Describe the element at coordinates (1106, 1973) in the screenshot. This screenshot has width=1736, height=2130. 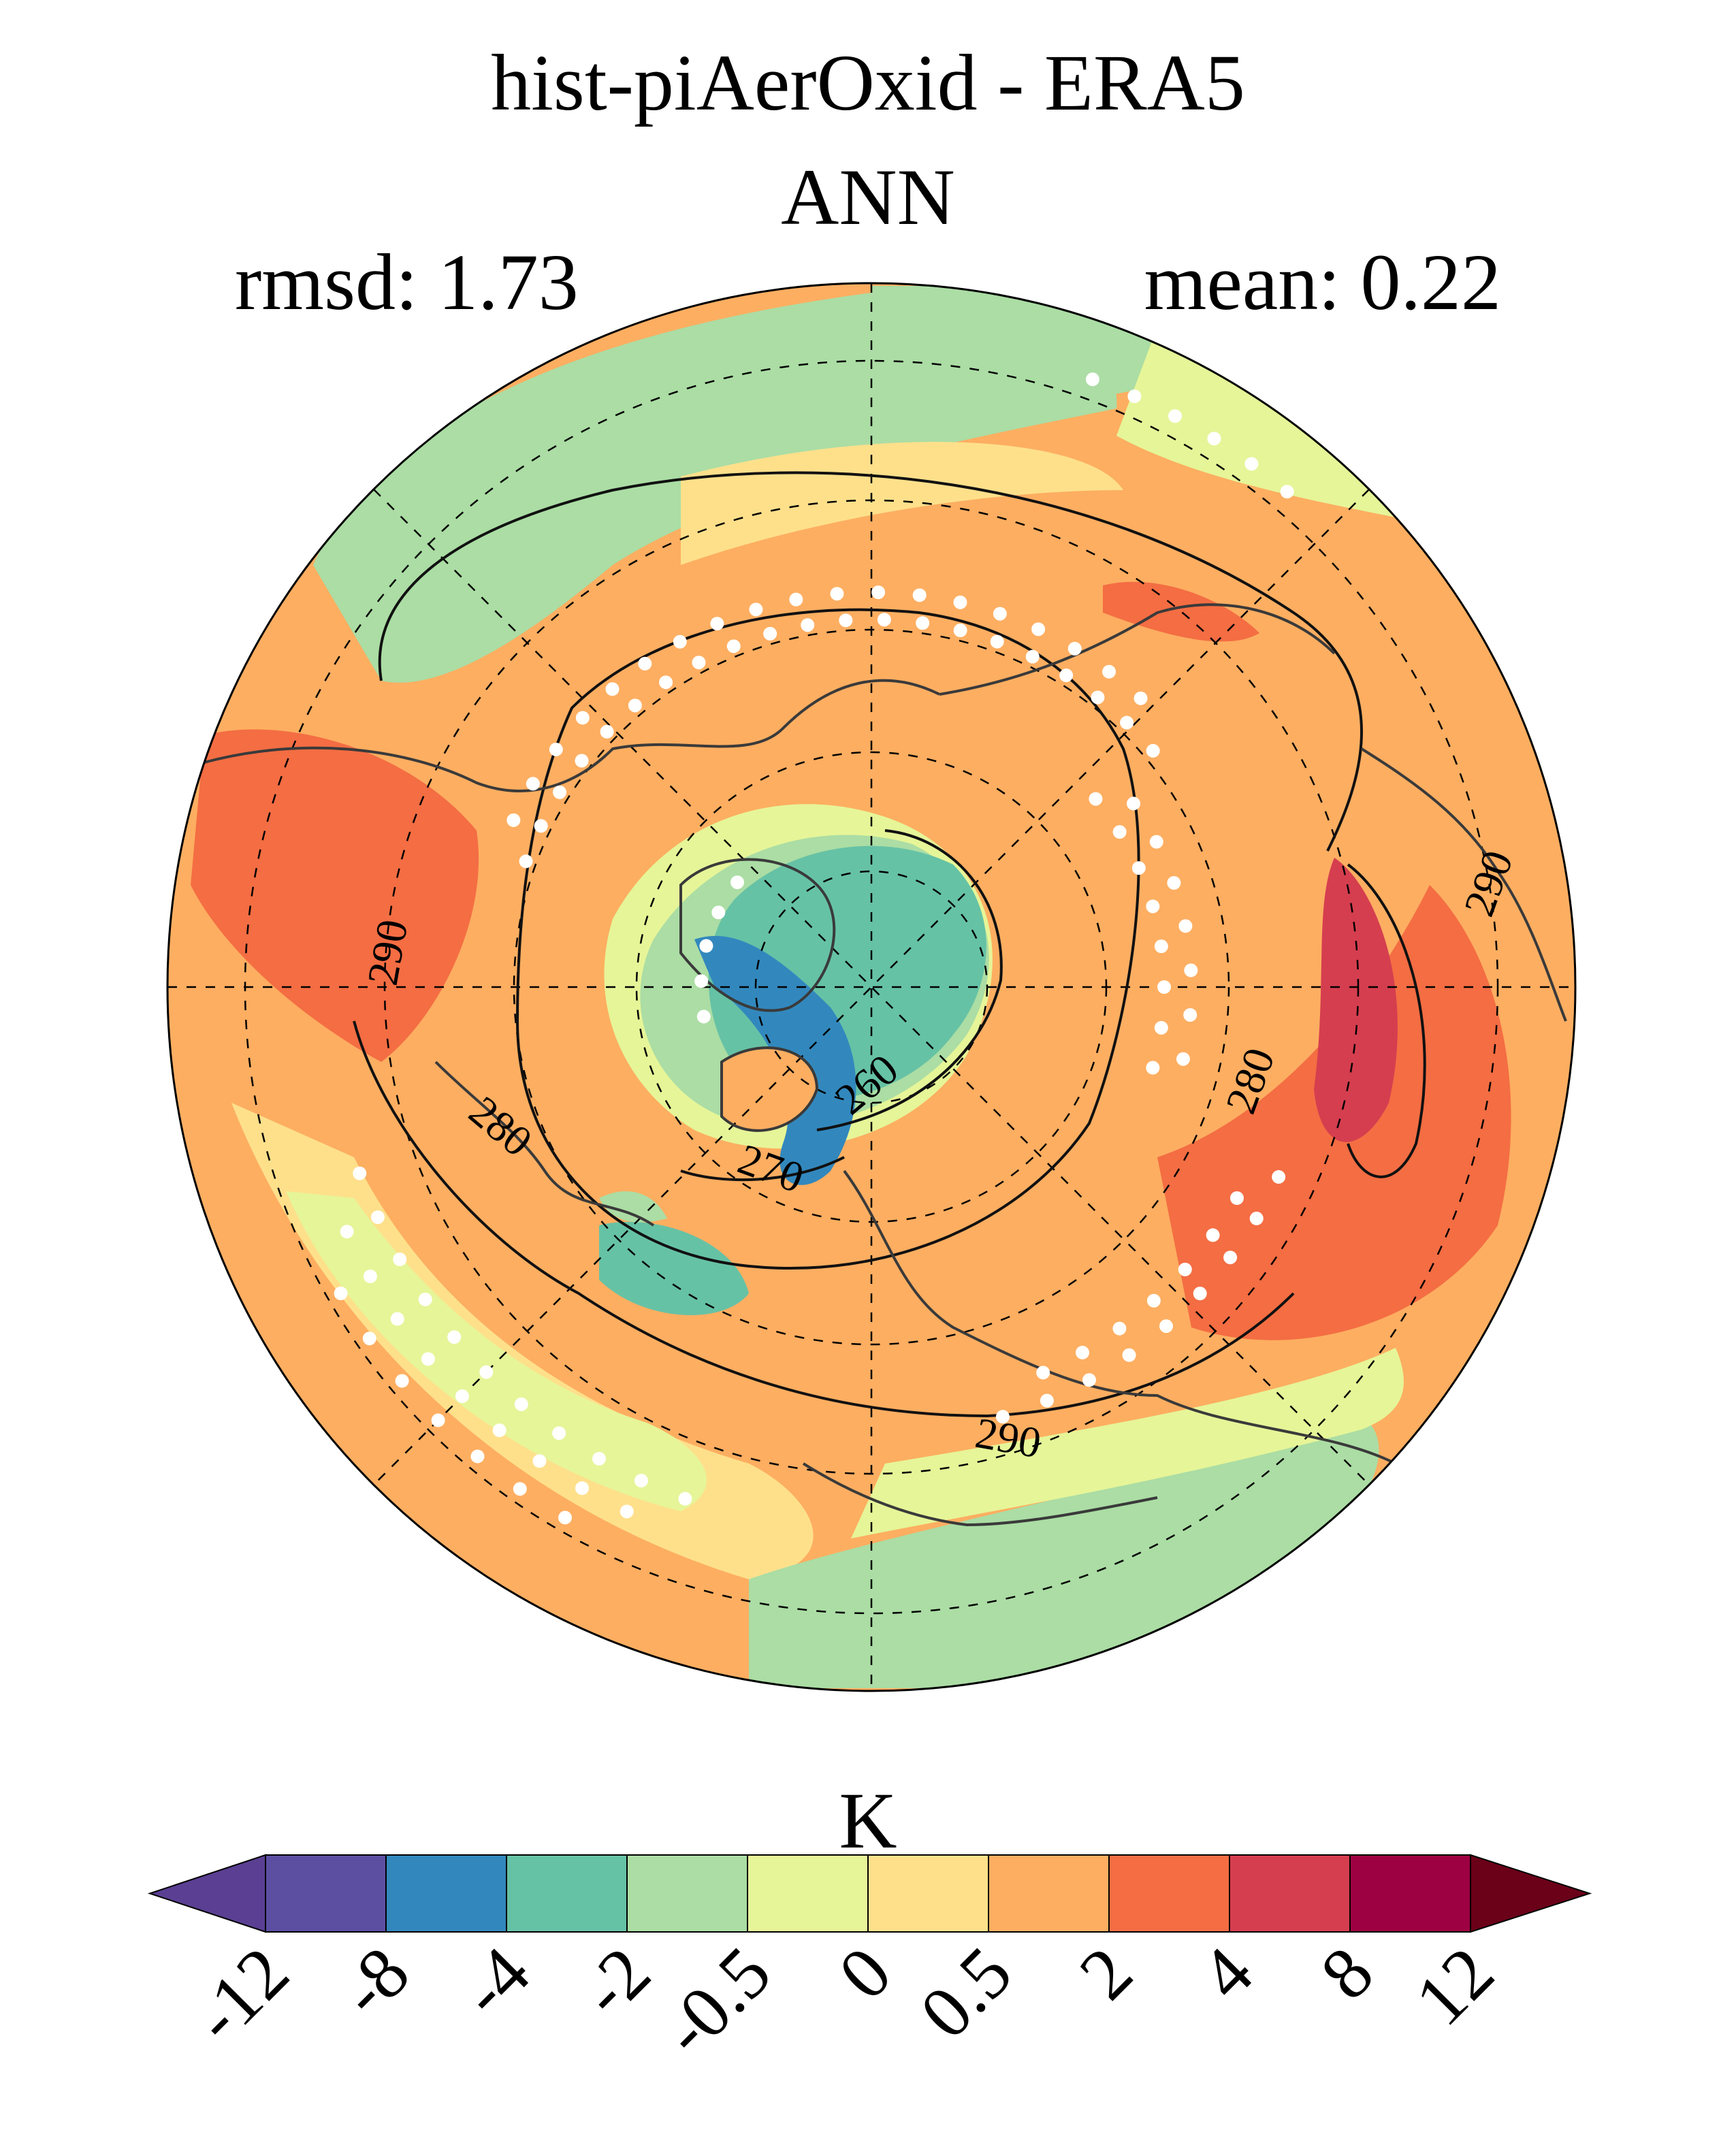
I see `colorbar-tick-label: 2` at that location.